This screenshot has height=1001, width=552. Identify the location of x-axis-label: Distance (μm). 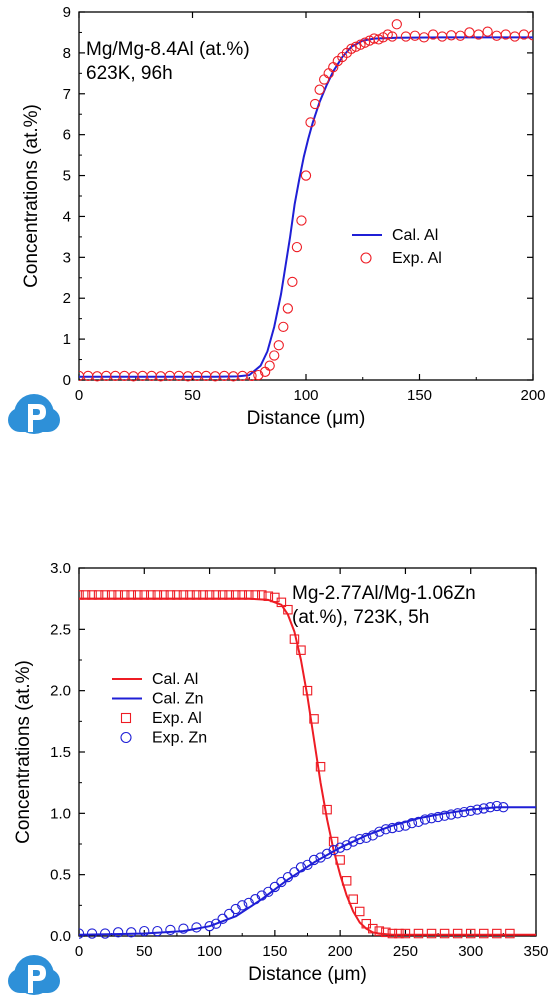
(306, 418).